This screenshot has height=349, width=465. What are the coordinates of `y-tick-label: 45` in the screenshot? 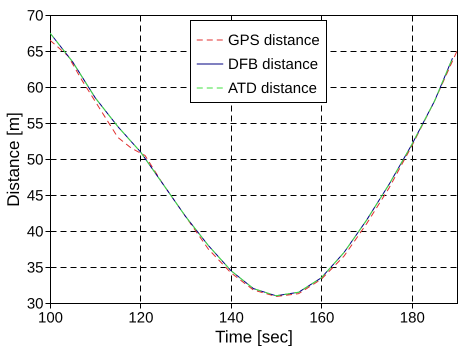 It's located at (35, 196).